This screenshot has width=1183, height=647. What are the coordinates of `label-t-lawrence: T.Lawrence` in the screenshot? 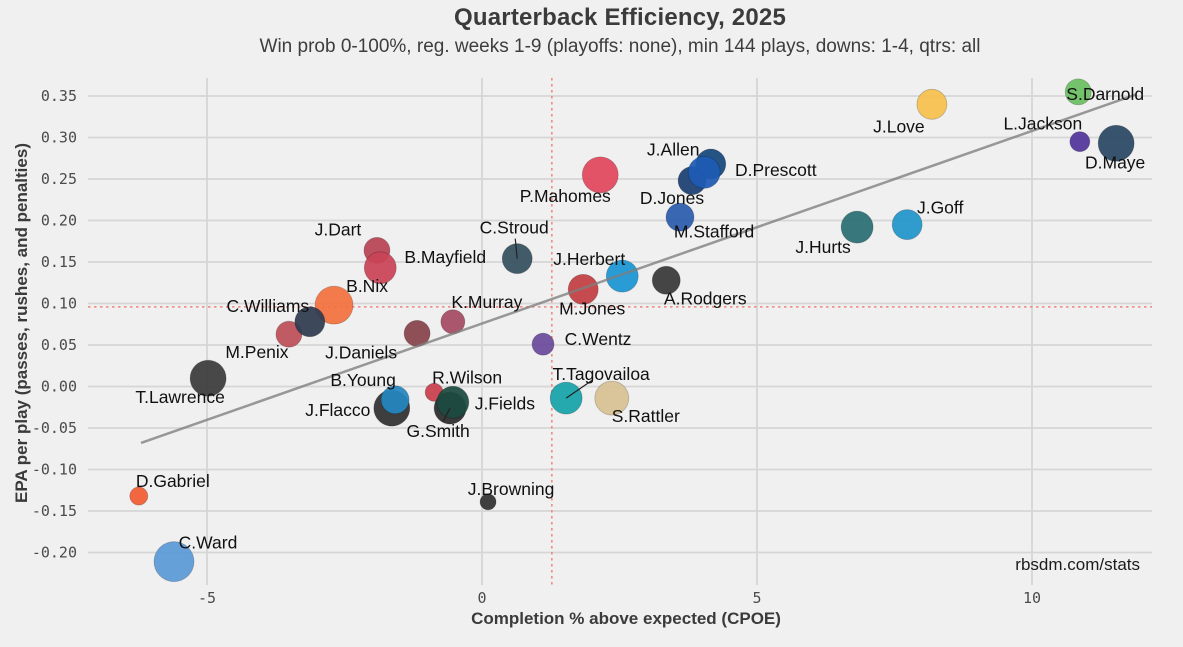 It's located at (180, 397).